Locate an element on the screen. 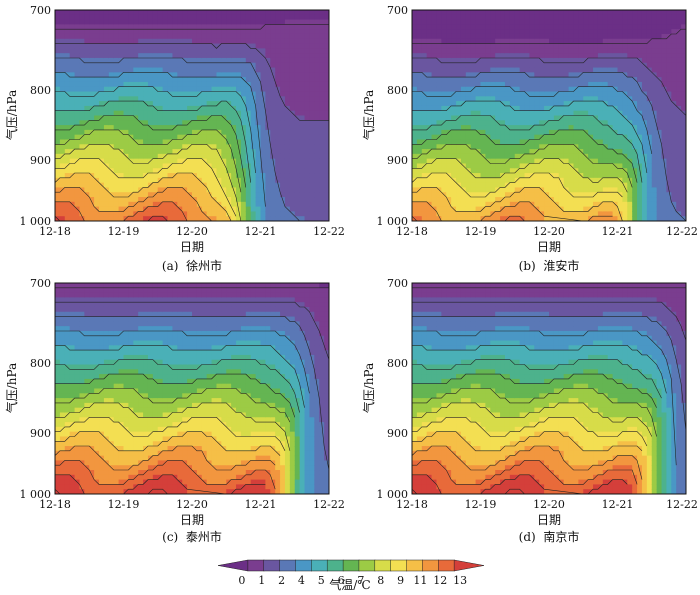 This screenshot has width=700, height=595. panel-c-plot is located at coordinates (192, 388).